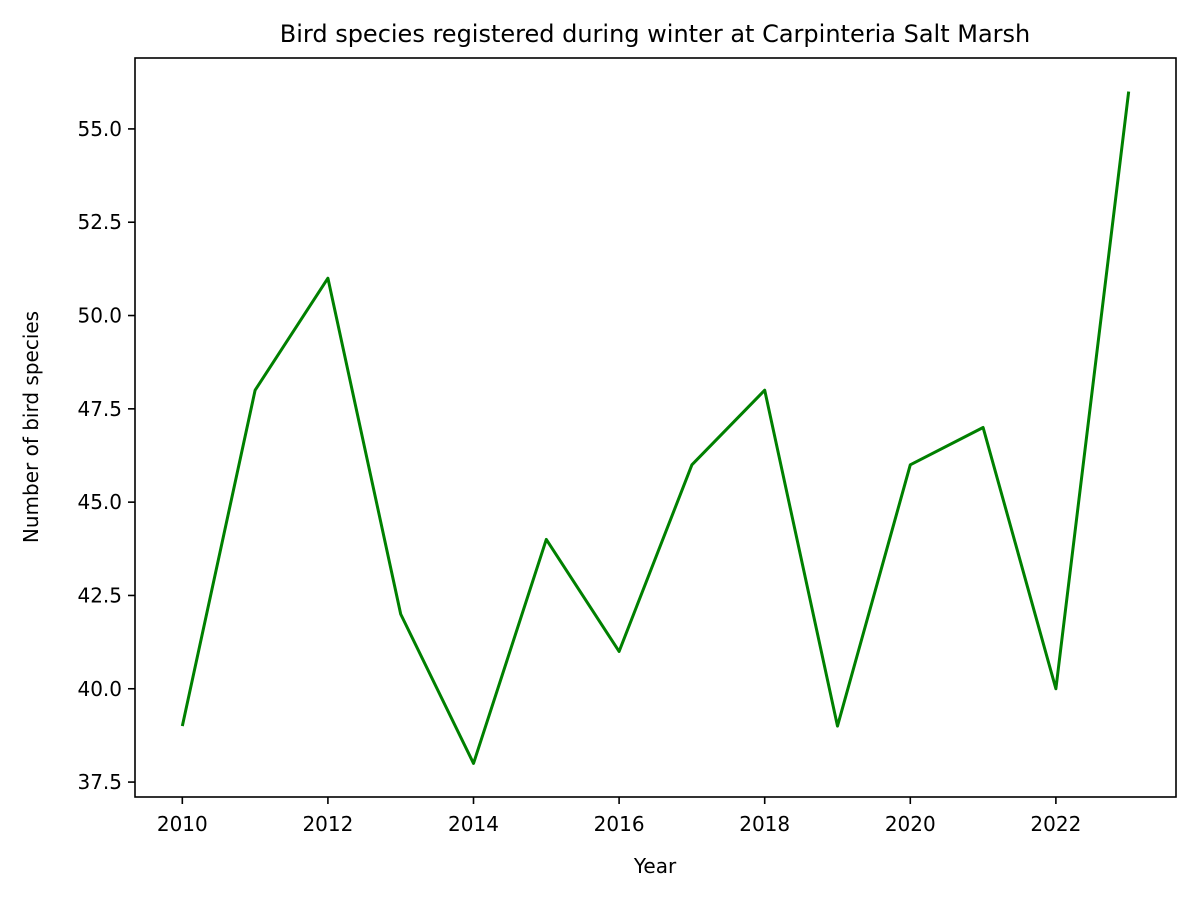 This screenshot has height=898, width=1194. I want to click on y-axis-label: Number of bird species, so click(31, 427).